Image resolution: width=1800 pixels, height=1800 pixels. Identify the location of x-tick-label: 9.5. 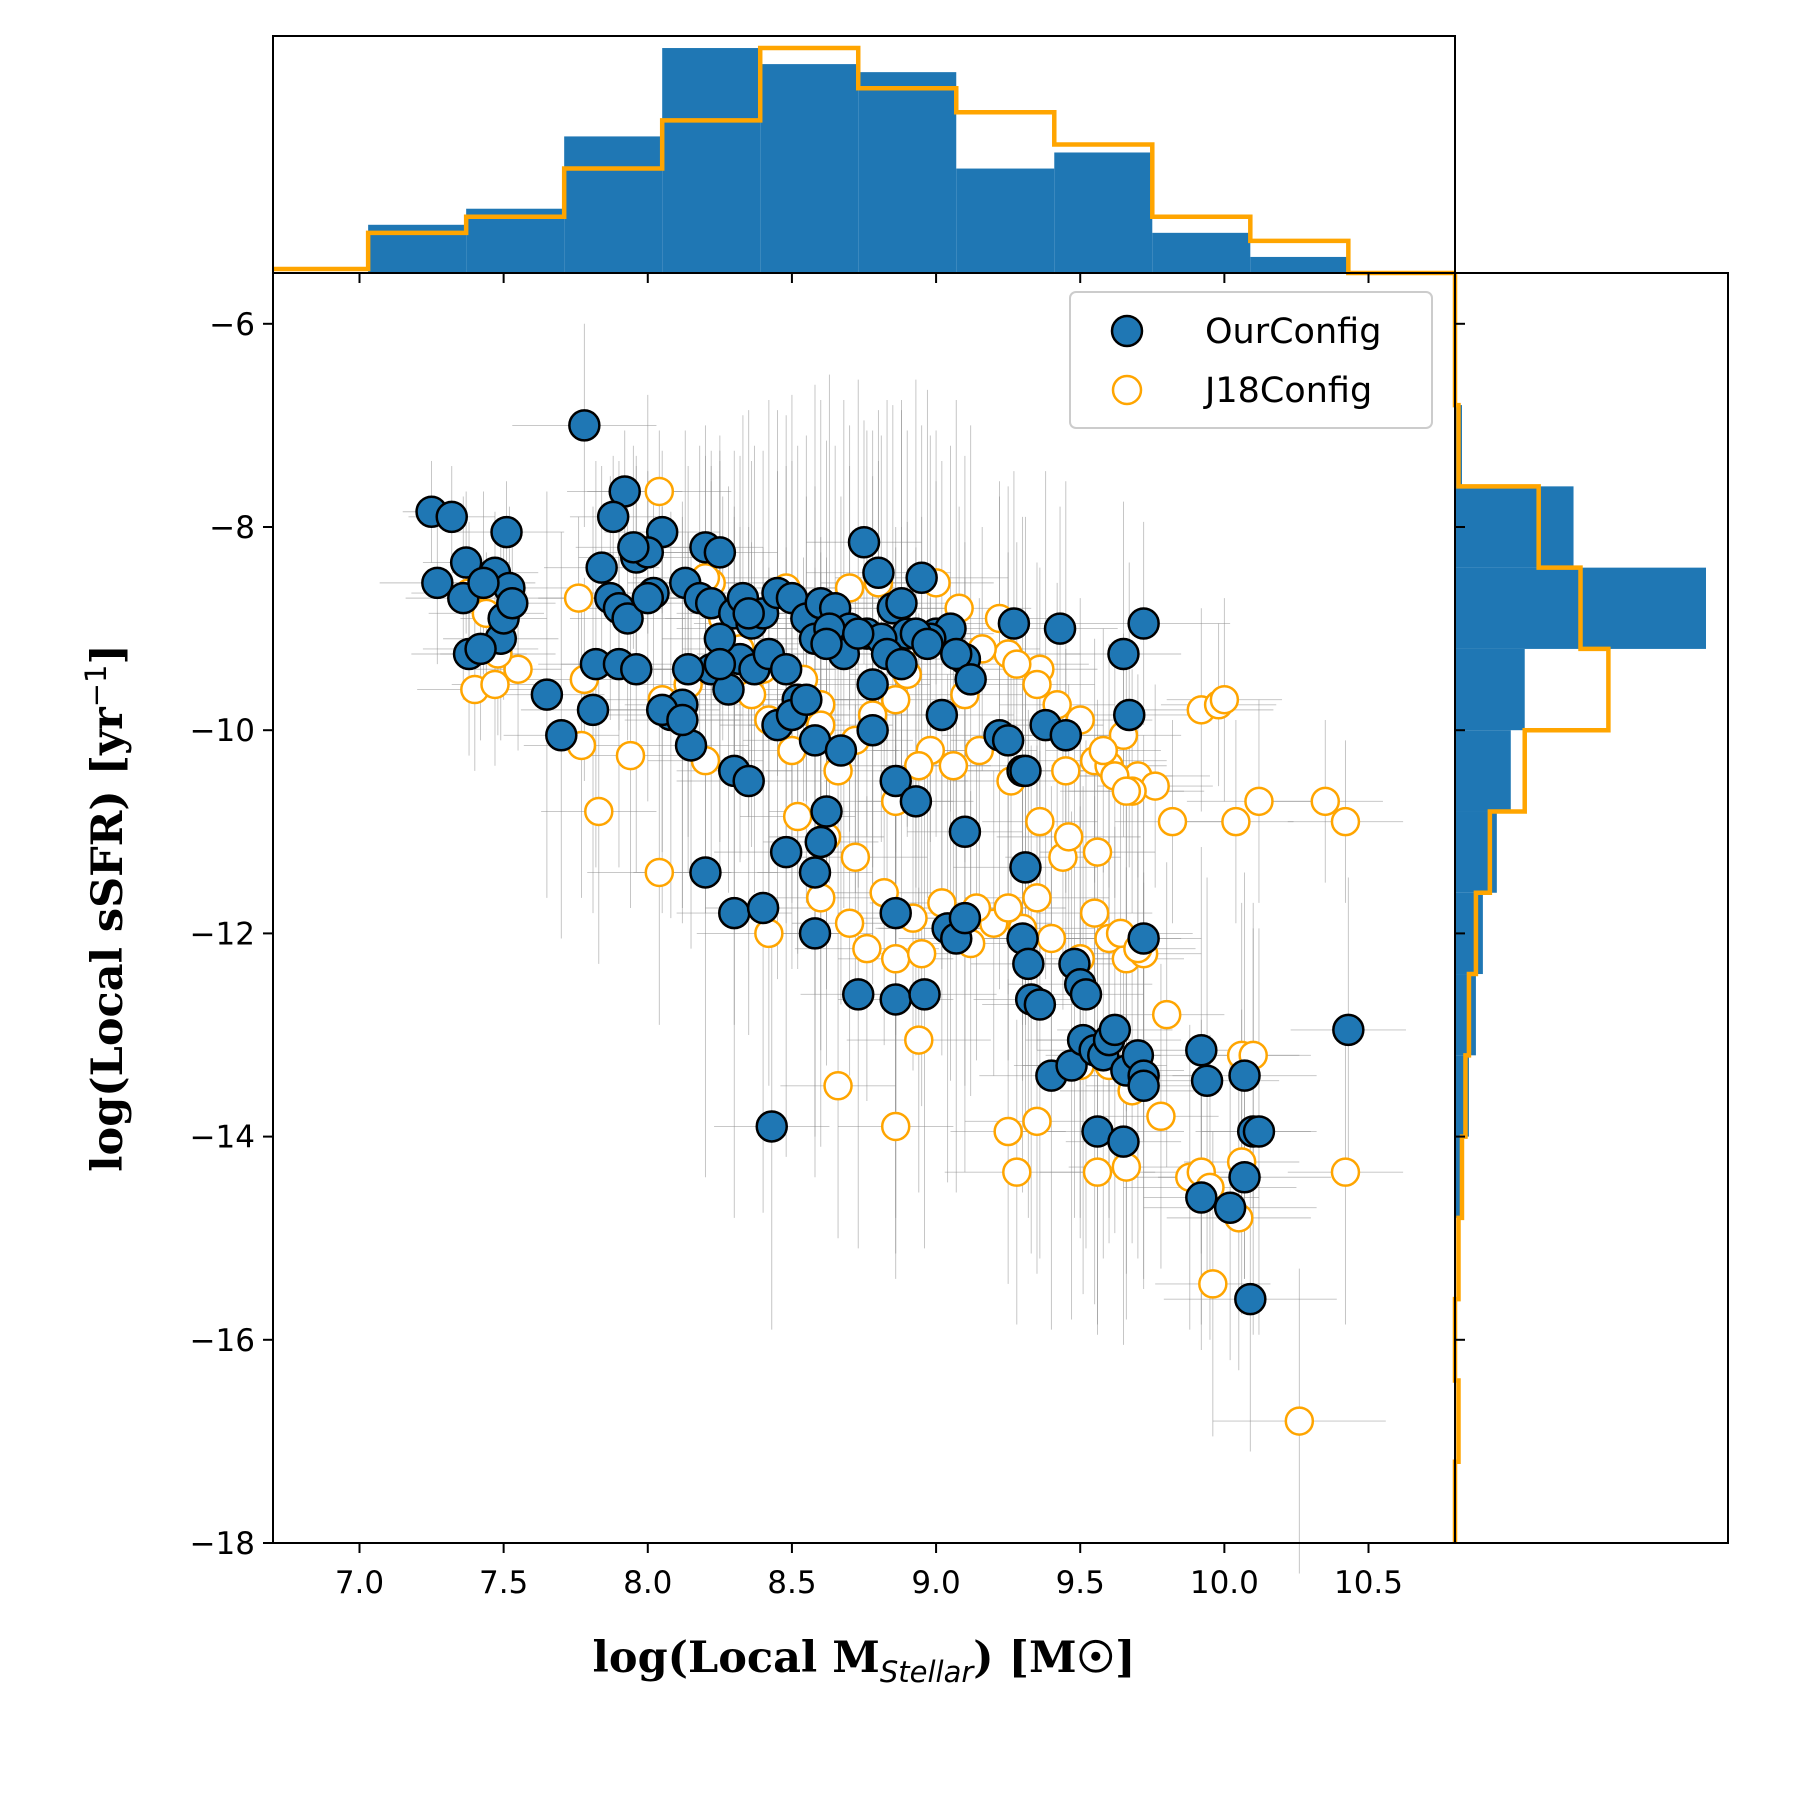
(1080, 1583).